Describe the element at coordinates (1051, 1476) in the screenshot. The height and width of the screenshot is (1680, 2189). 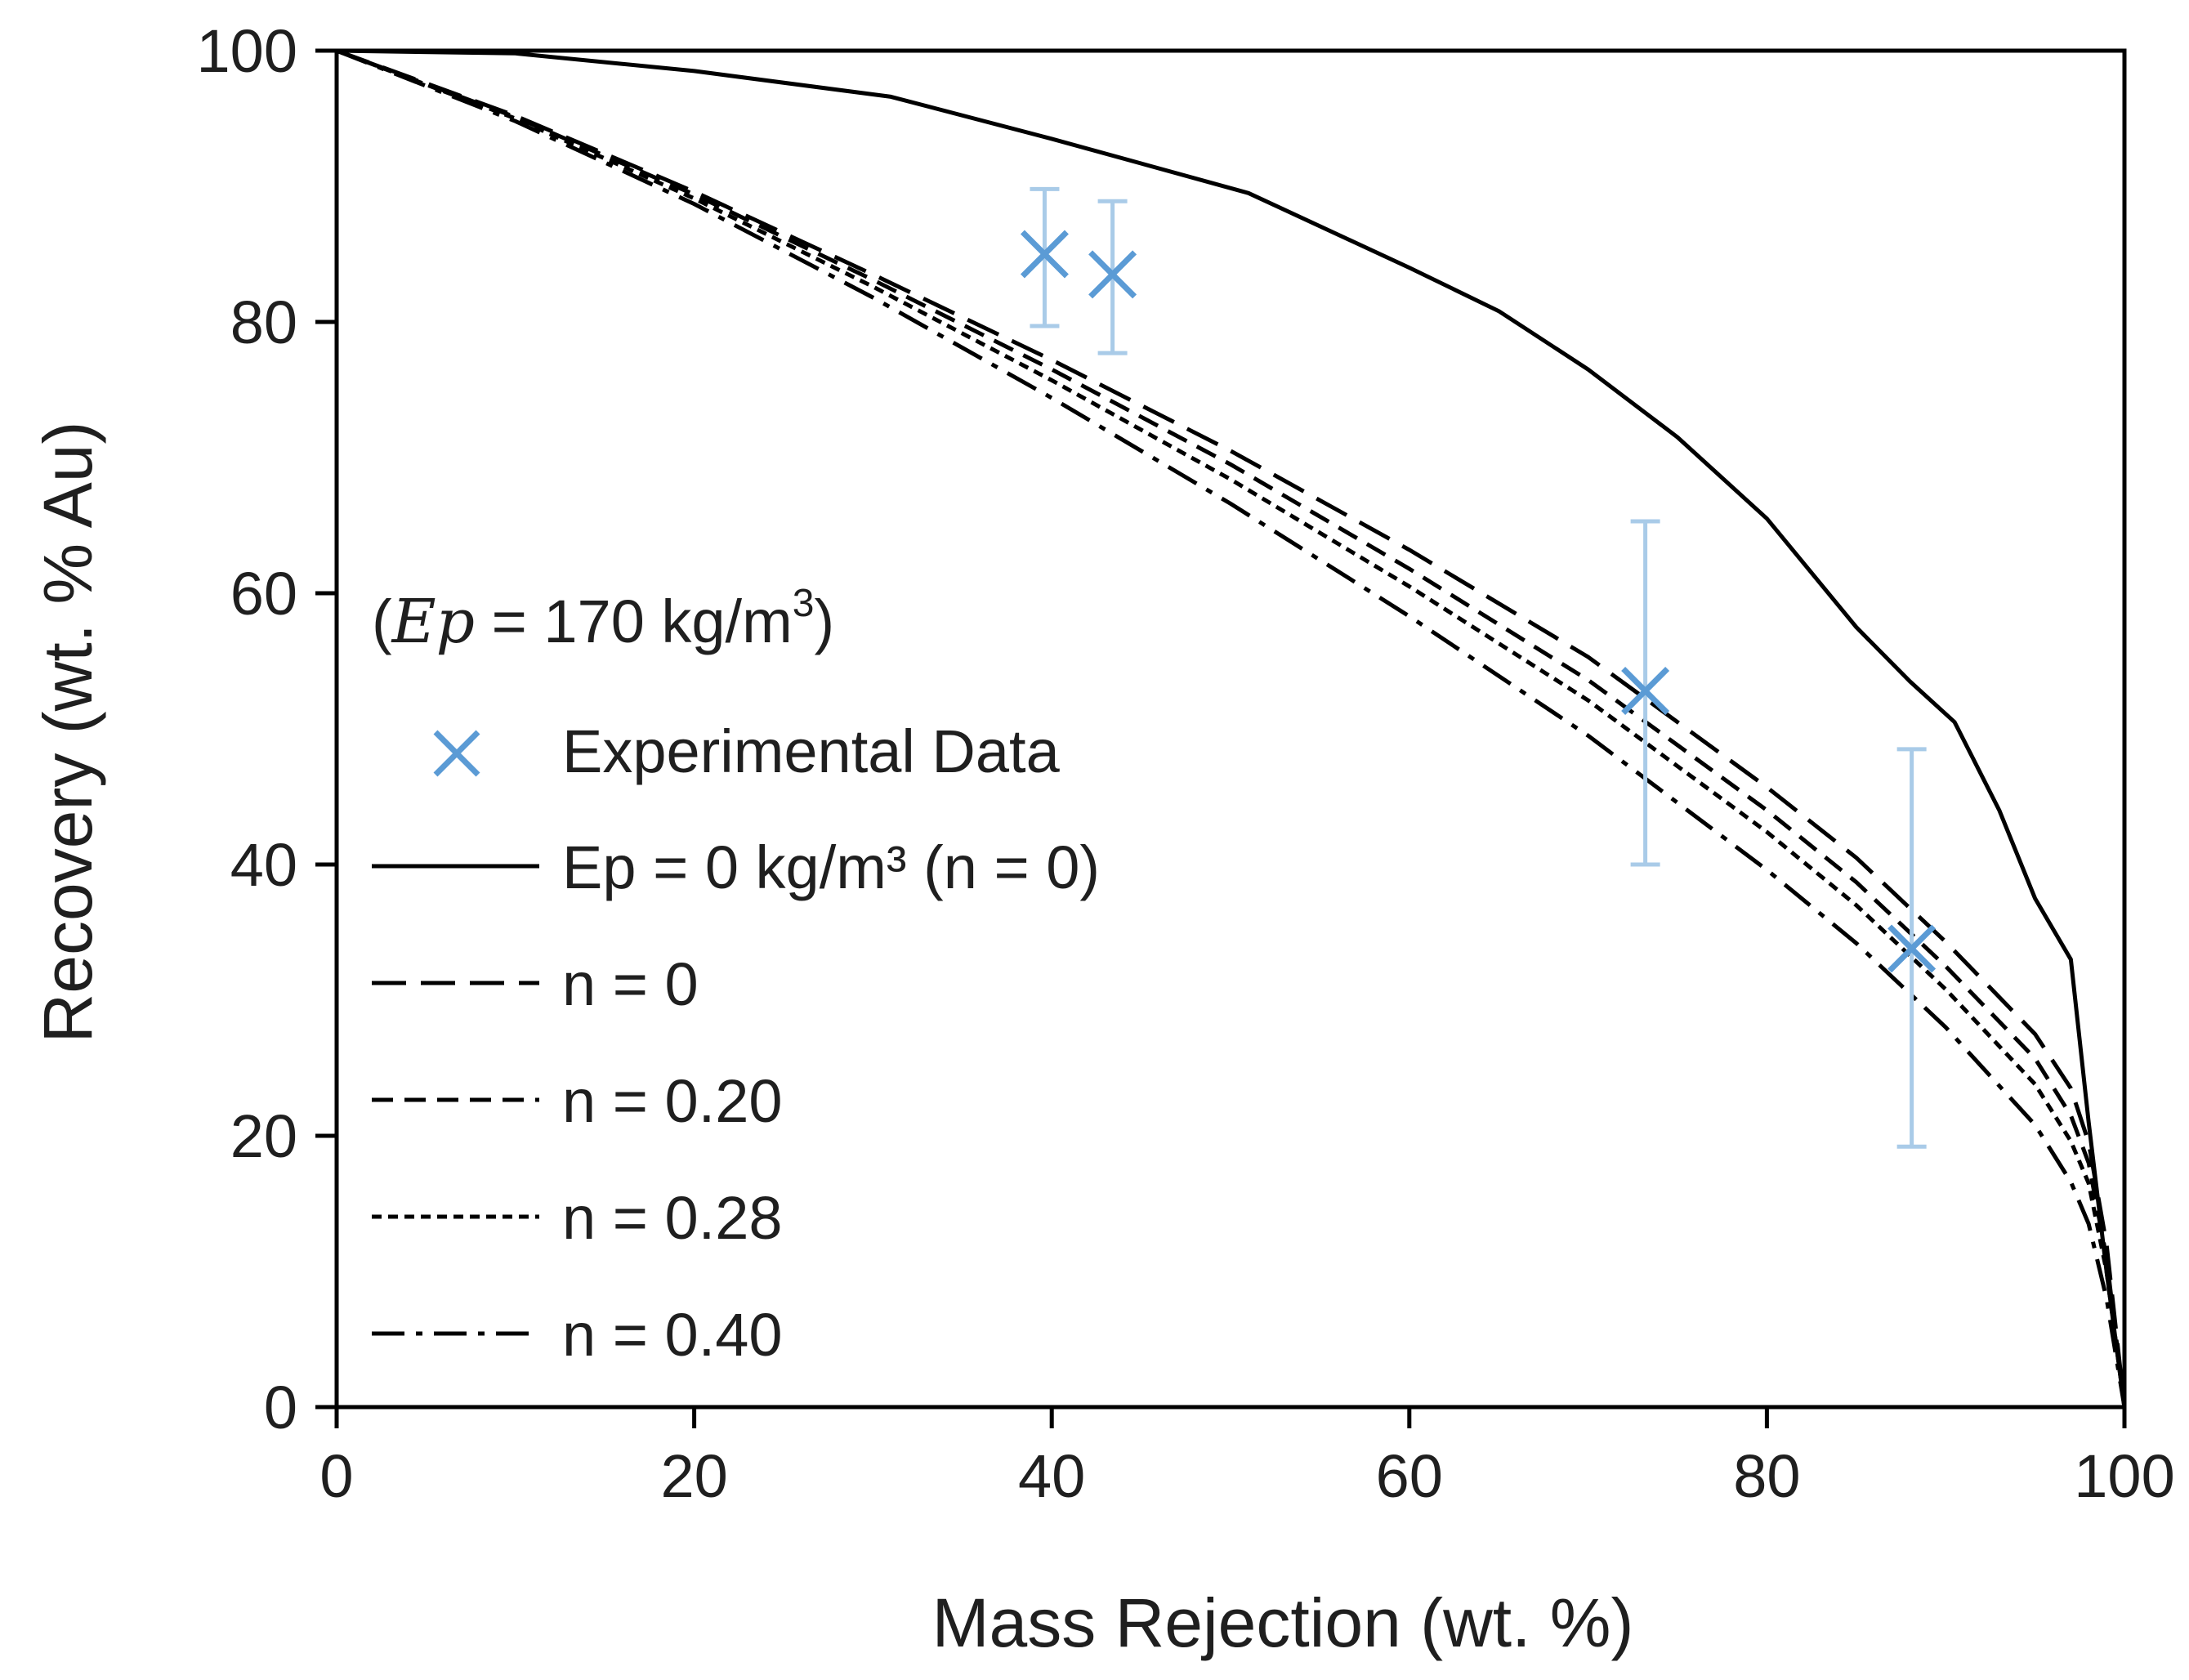
I see `x-tick-label: 40` at that location.